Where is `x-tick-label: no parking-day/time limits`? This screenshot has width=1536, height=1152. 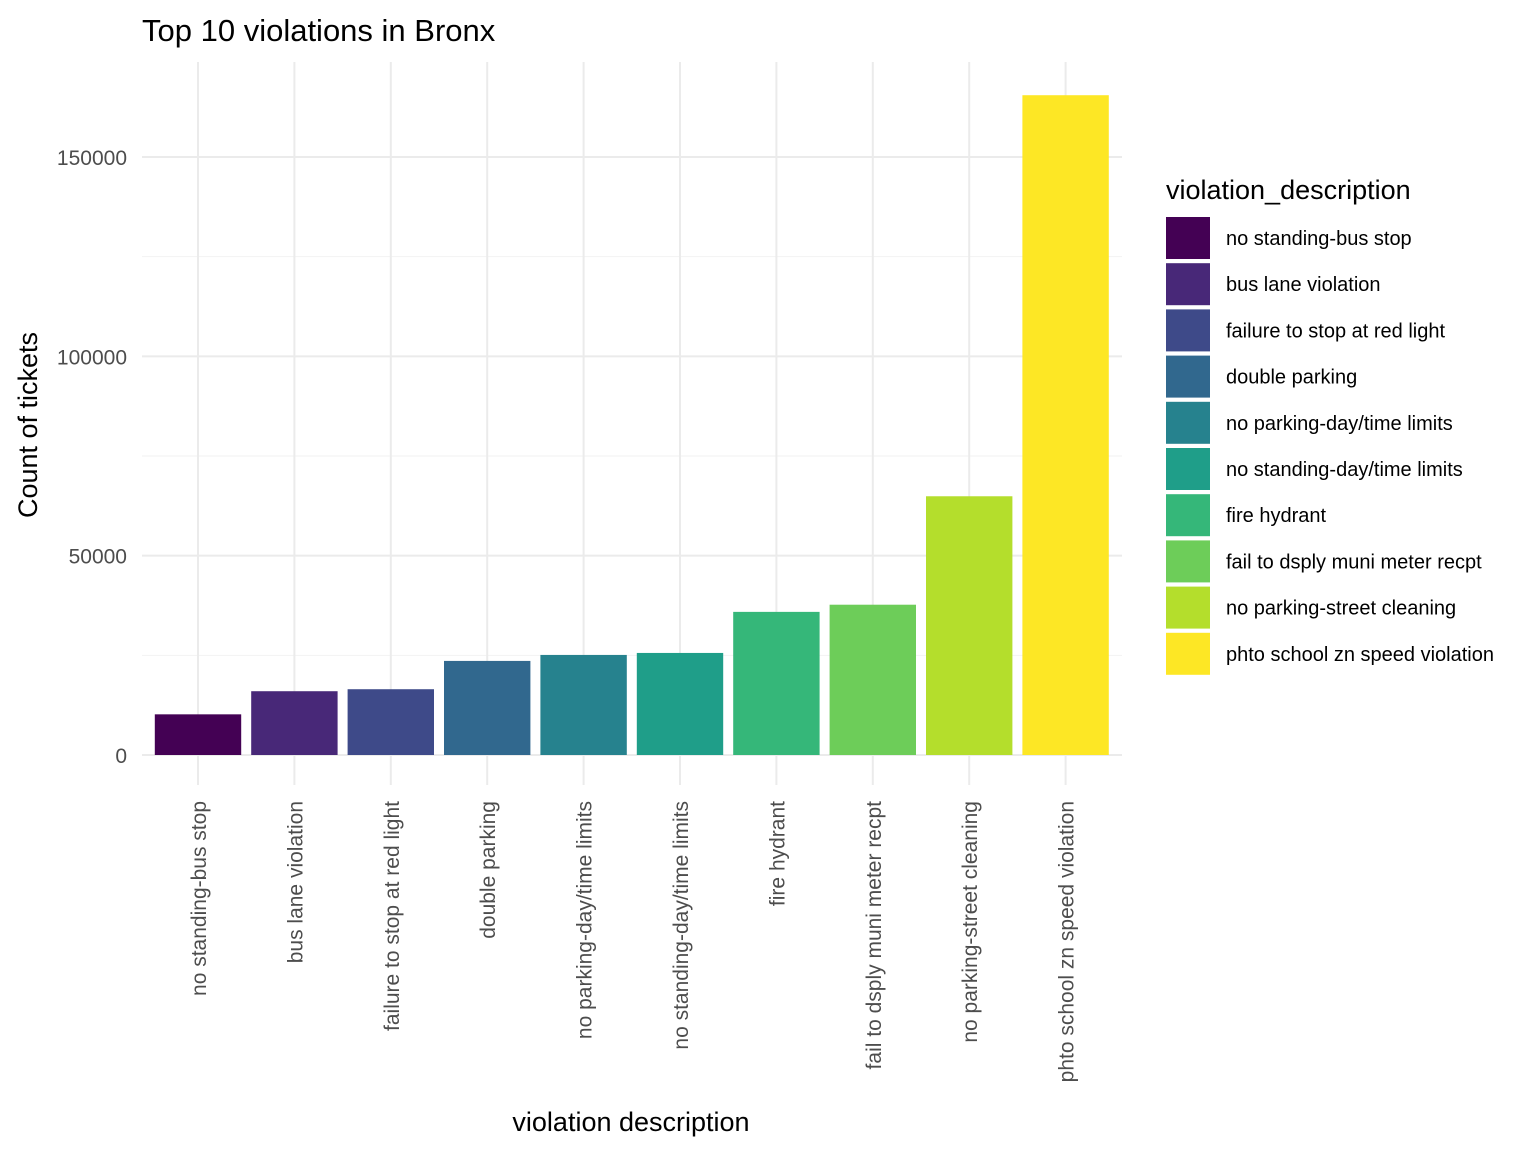 x-tick-label: no parking-day/time limits is located at coordinates (585, 920).